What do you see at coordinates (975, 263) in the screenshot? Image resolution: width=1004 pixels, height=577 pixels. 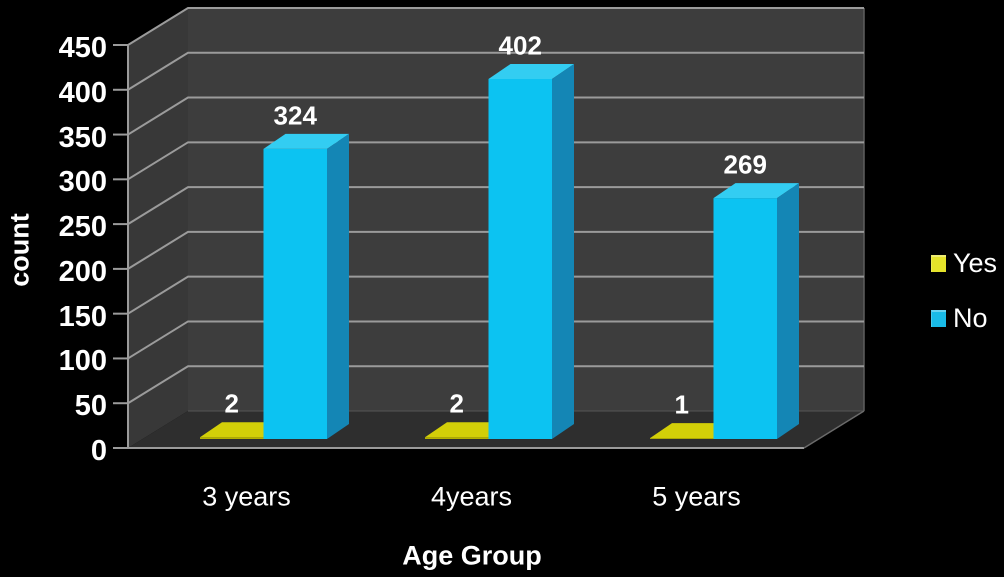 I see `legend-label-yes: Yes` at bounding box center [975, 263].